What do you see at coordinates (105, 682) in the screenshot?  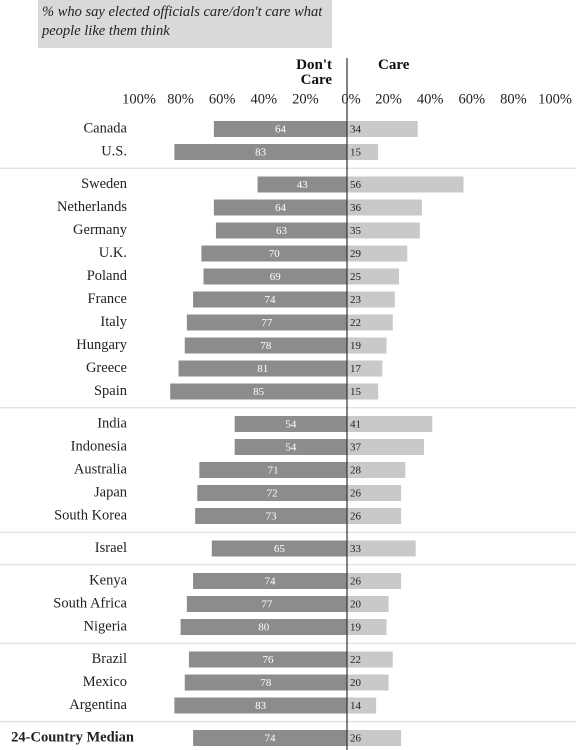 I see `category-label: Mexico` at bounding box center [105, 682].